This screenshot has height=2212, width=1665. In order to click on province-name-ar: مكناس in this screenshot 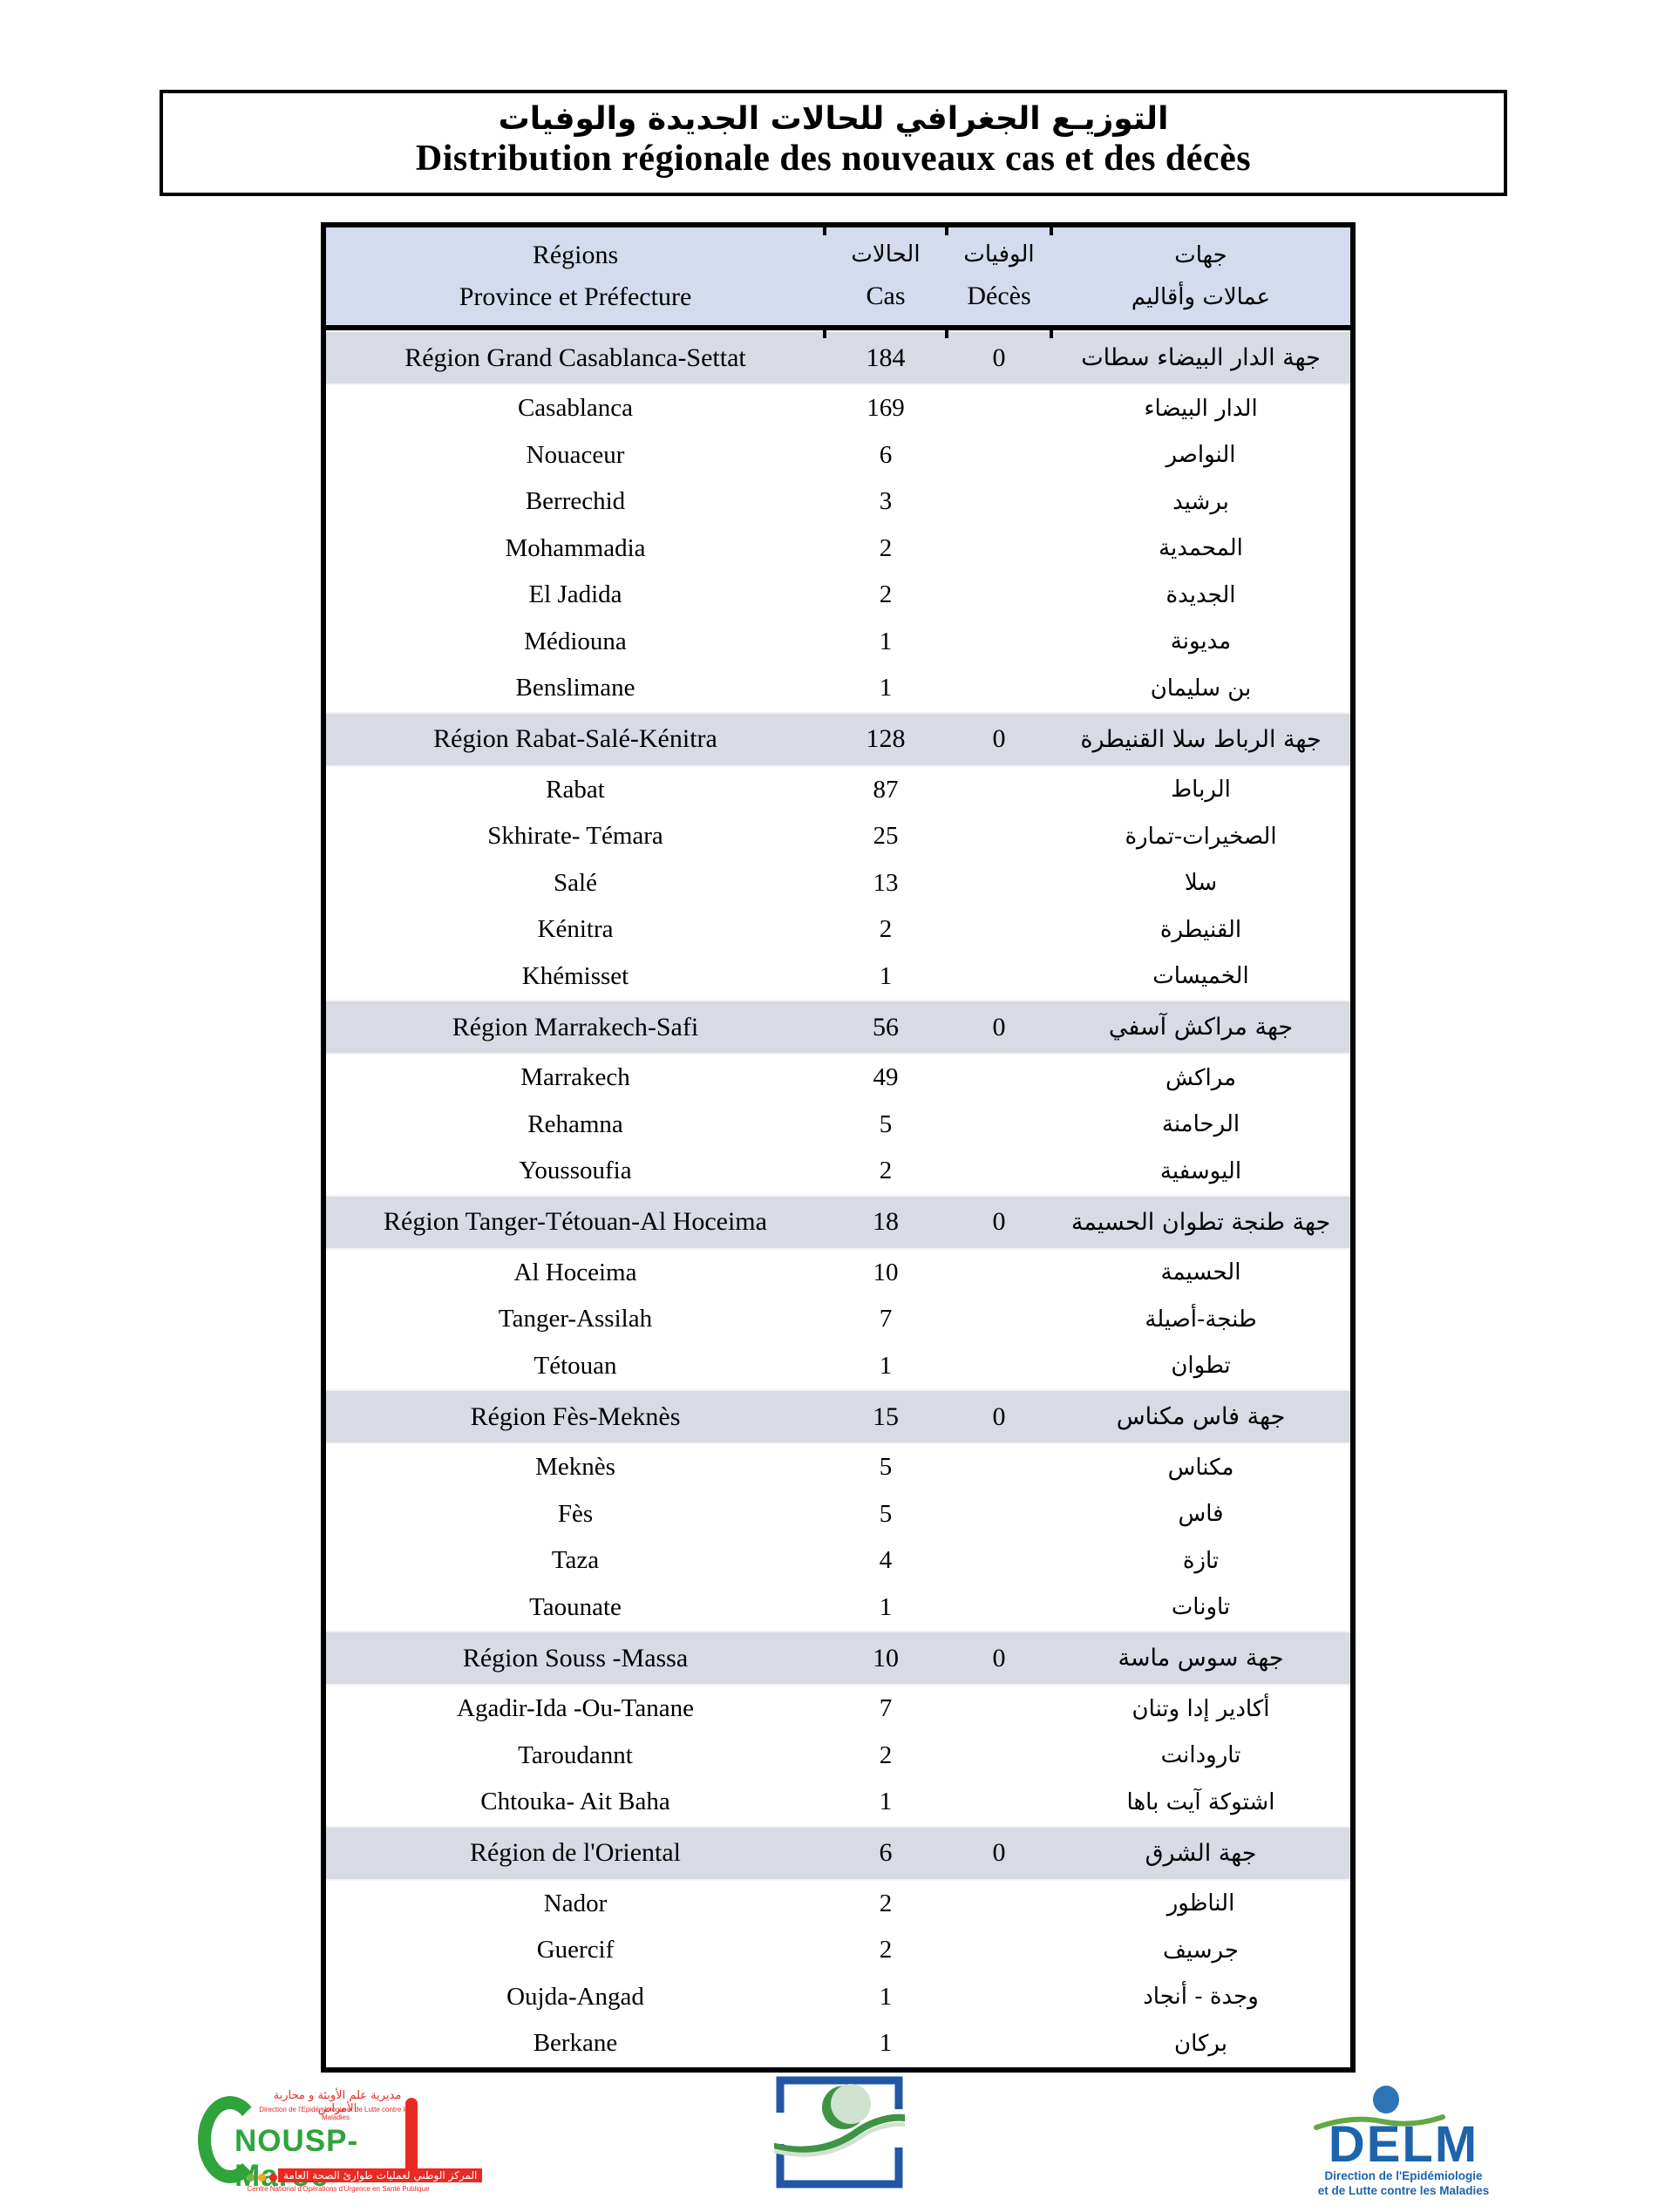, I will do `click(1200, 1467)`.